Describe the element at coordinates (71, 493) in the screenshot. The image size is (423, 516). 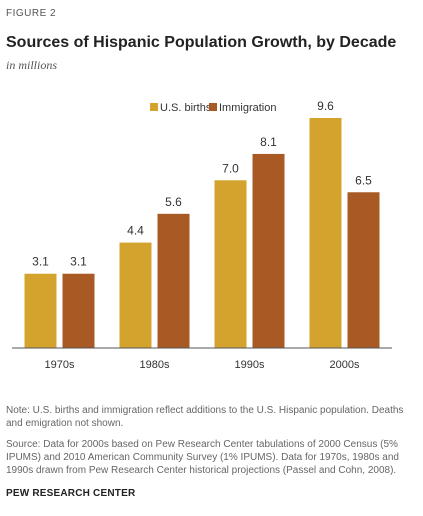
I see `organization-credit: PEW RESEARCH CENTER` at that location.